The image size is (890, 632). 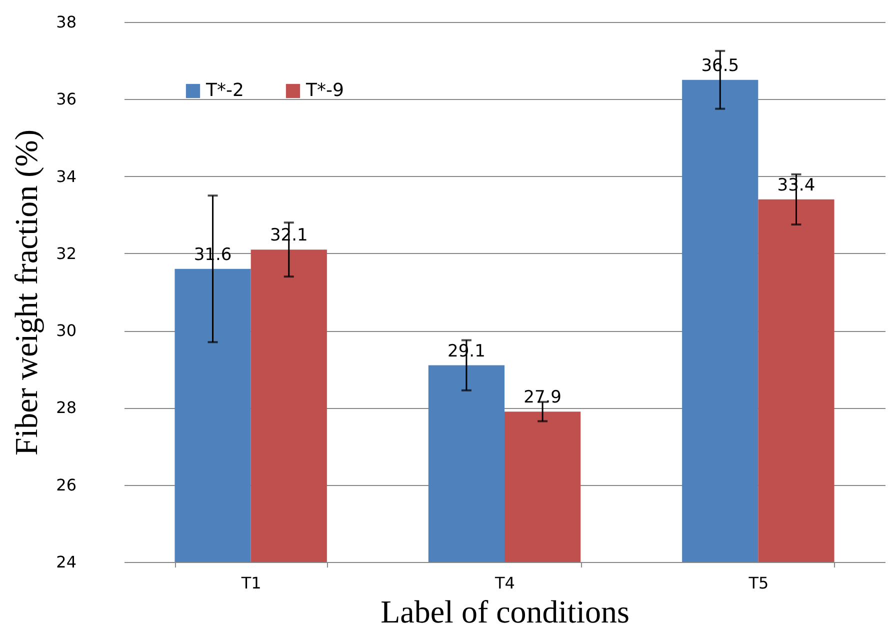 What do you see at coordinates (66, 22) in the screenshot?
I see `y-tick-label: 38` at bounding box center [66, 22].